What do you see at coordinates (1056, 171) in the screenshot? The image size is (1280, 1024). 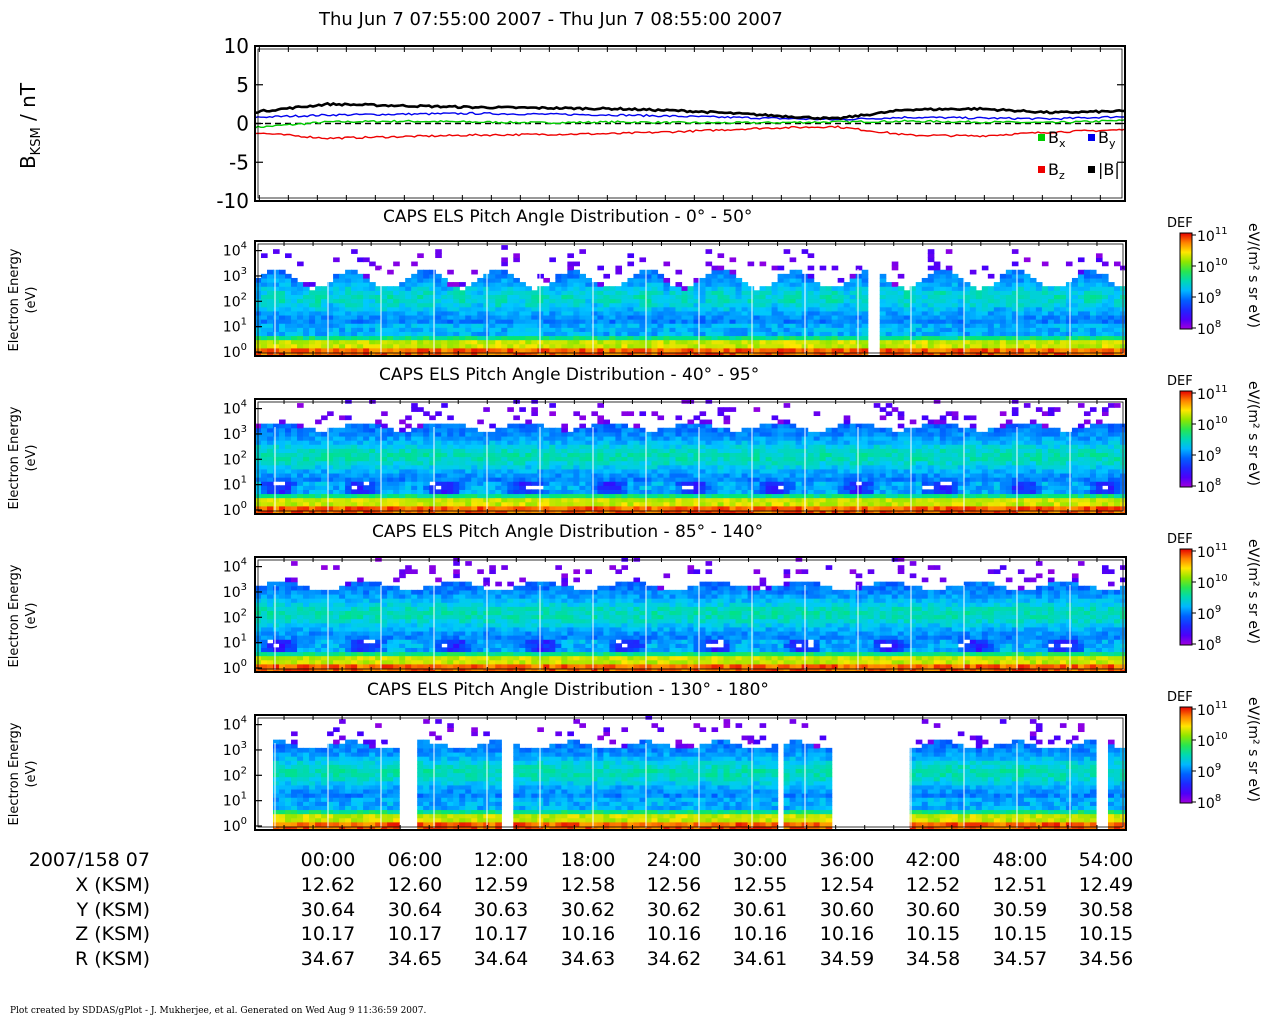 I see `legend-label: Bz` at bounding box center [1056, 171].